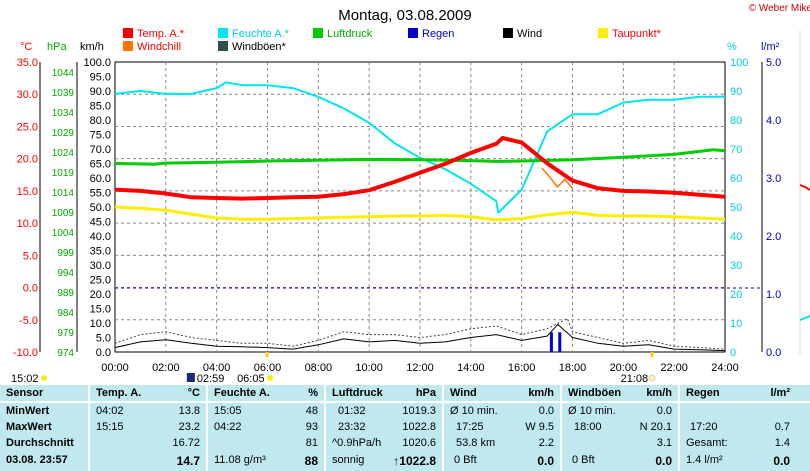  I want to click on rain-rate: 1.4 l/m², so click(704, 460).